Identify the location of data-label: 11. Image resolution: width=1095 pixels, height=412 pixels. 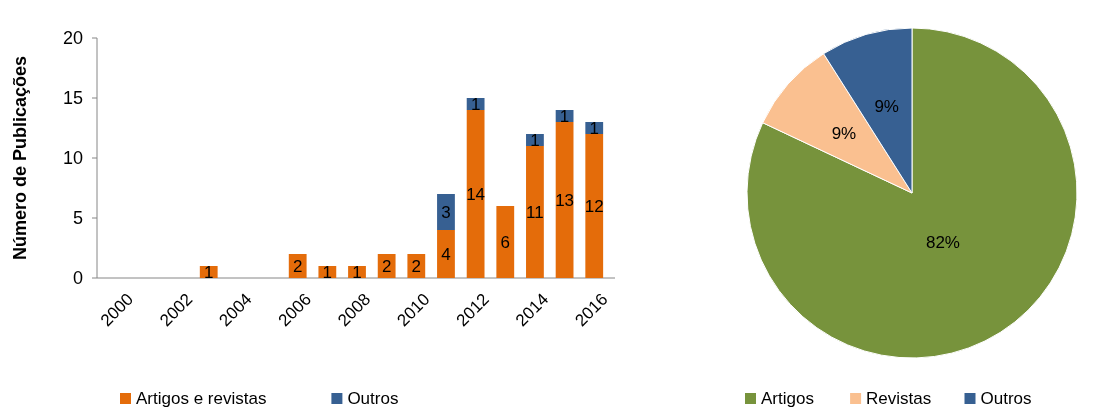
(535, 212).